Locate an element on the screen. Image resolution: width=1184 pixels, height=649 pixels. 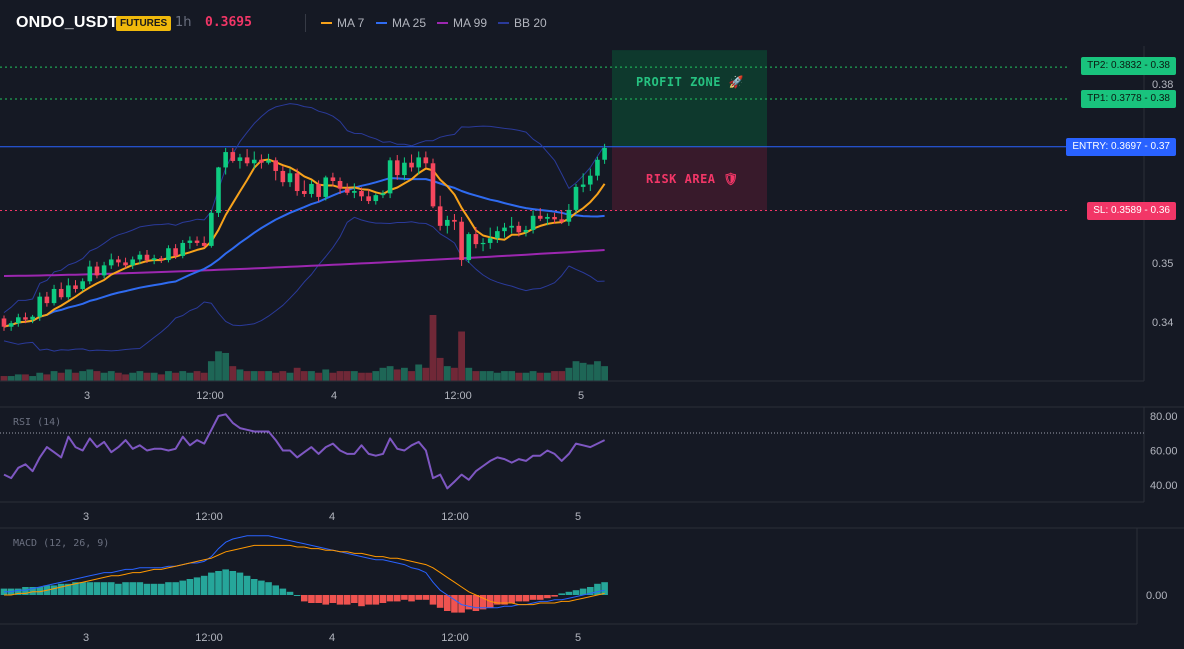
macd-axis-label: 0.00 is located at coordinates (1156, 596).